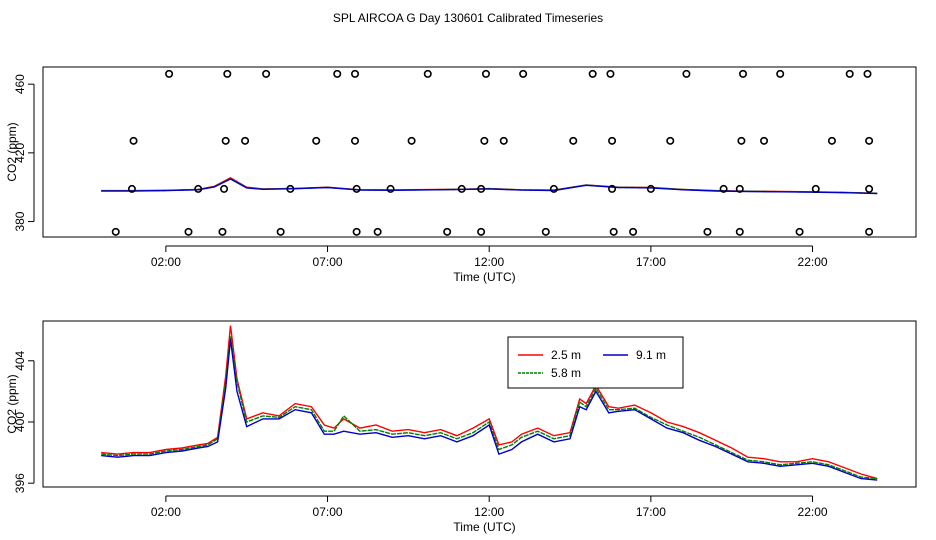 Image resolution: width=936 pixels, height=540 pixels. What do you see at coordinates (595, 362) in the screenshot?
I see `legend-box` at bounding box center [595, 362].